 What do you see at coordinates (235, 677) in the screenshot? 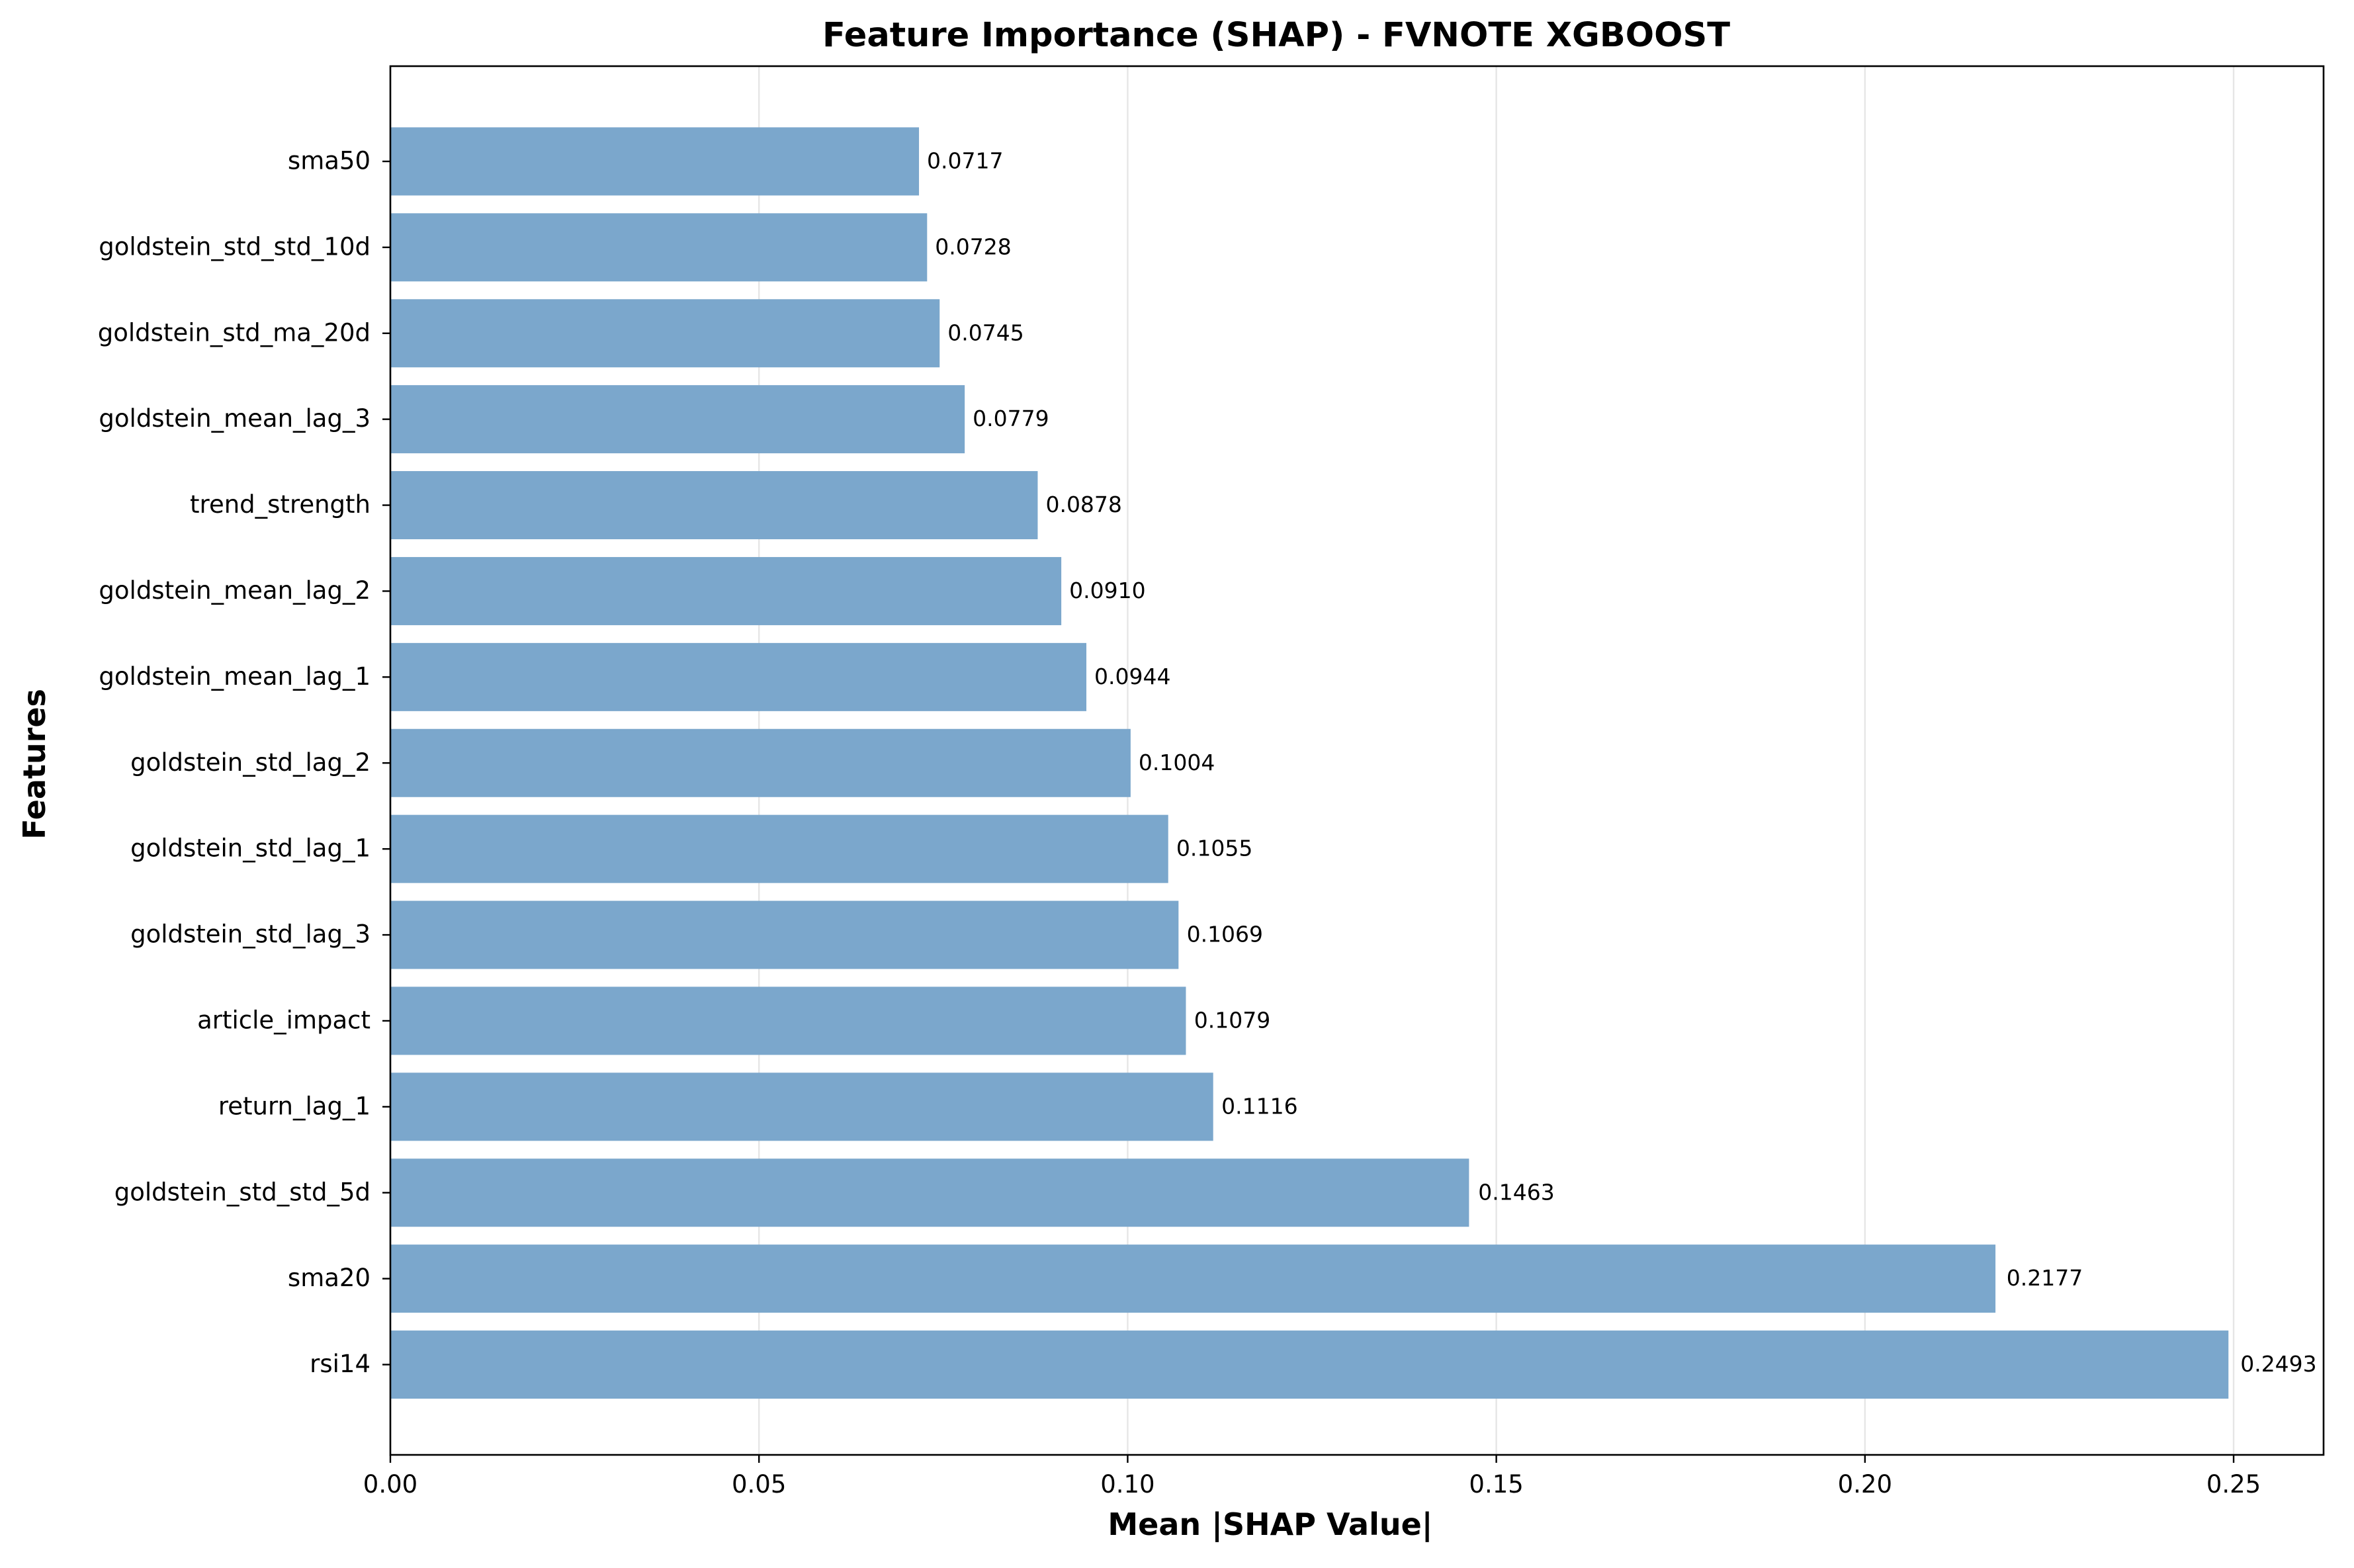
I see `y-tick-label: goldstein_mean_lag_1` at bounding box center [235, 677].